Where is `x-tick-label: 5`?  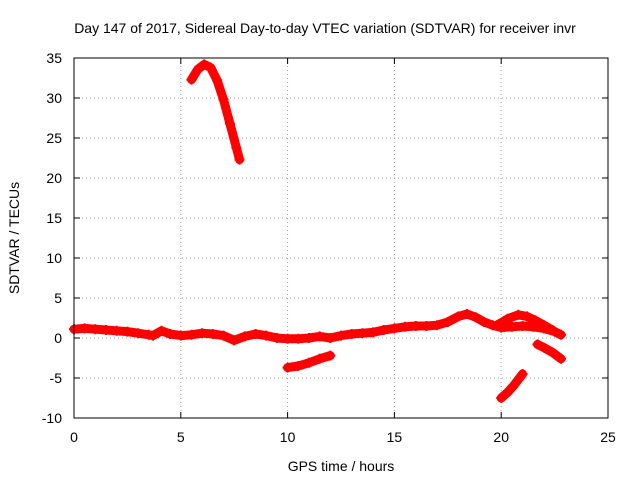 x-tick-label: 5 is located at coordinates (181, 437).